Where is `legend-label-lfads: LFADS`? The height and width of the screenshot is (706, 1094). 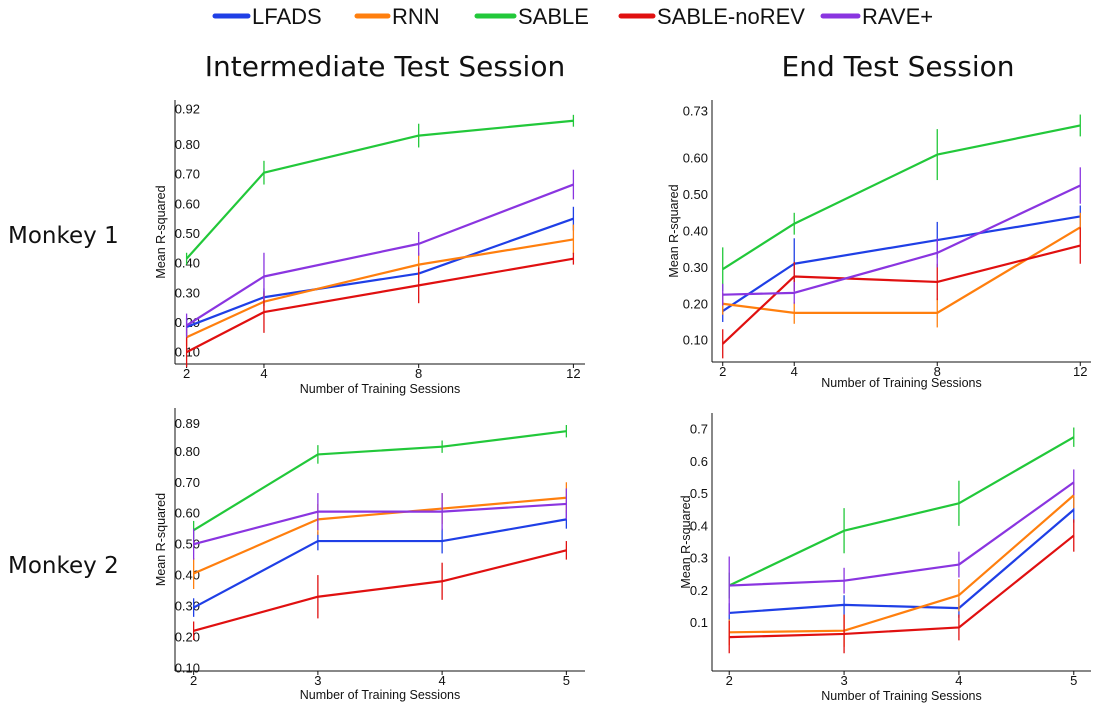
legend-label-lfads: LFADS is located at coordinates (287, 16).